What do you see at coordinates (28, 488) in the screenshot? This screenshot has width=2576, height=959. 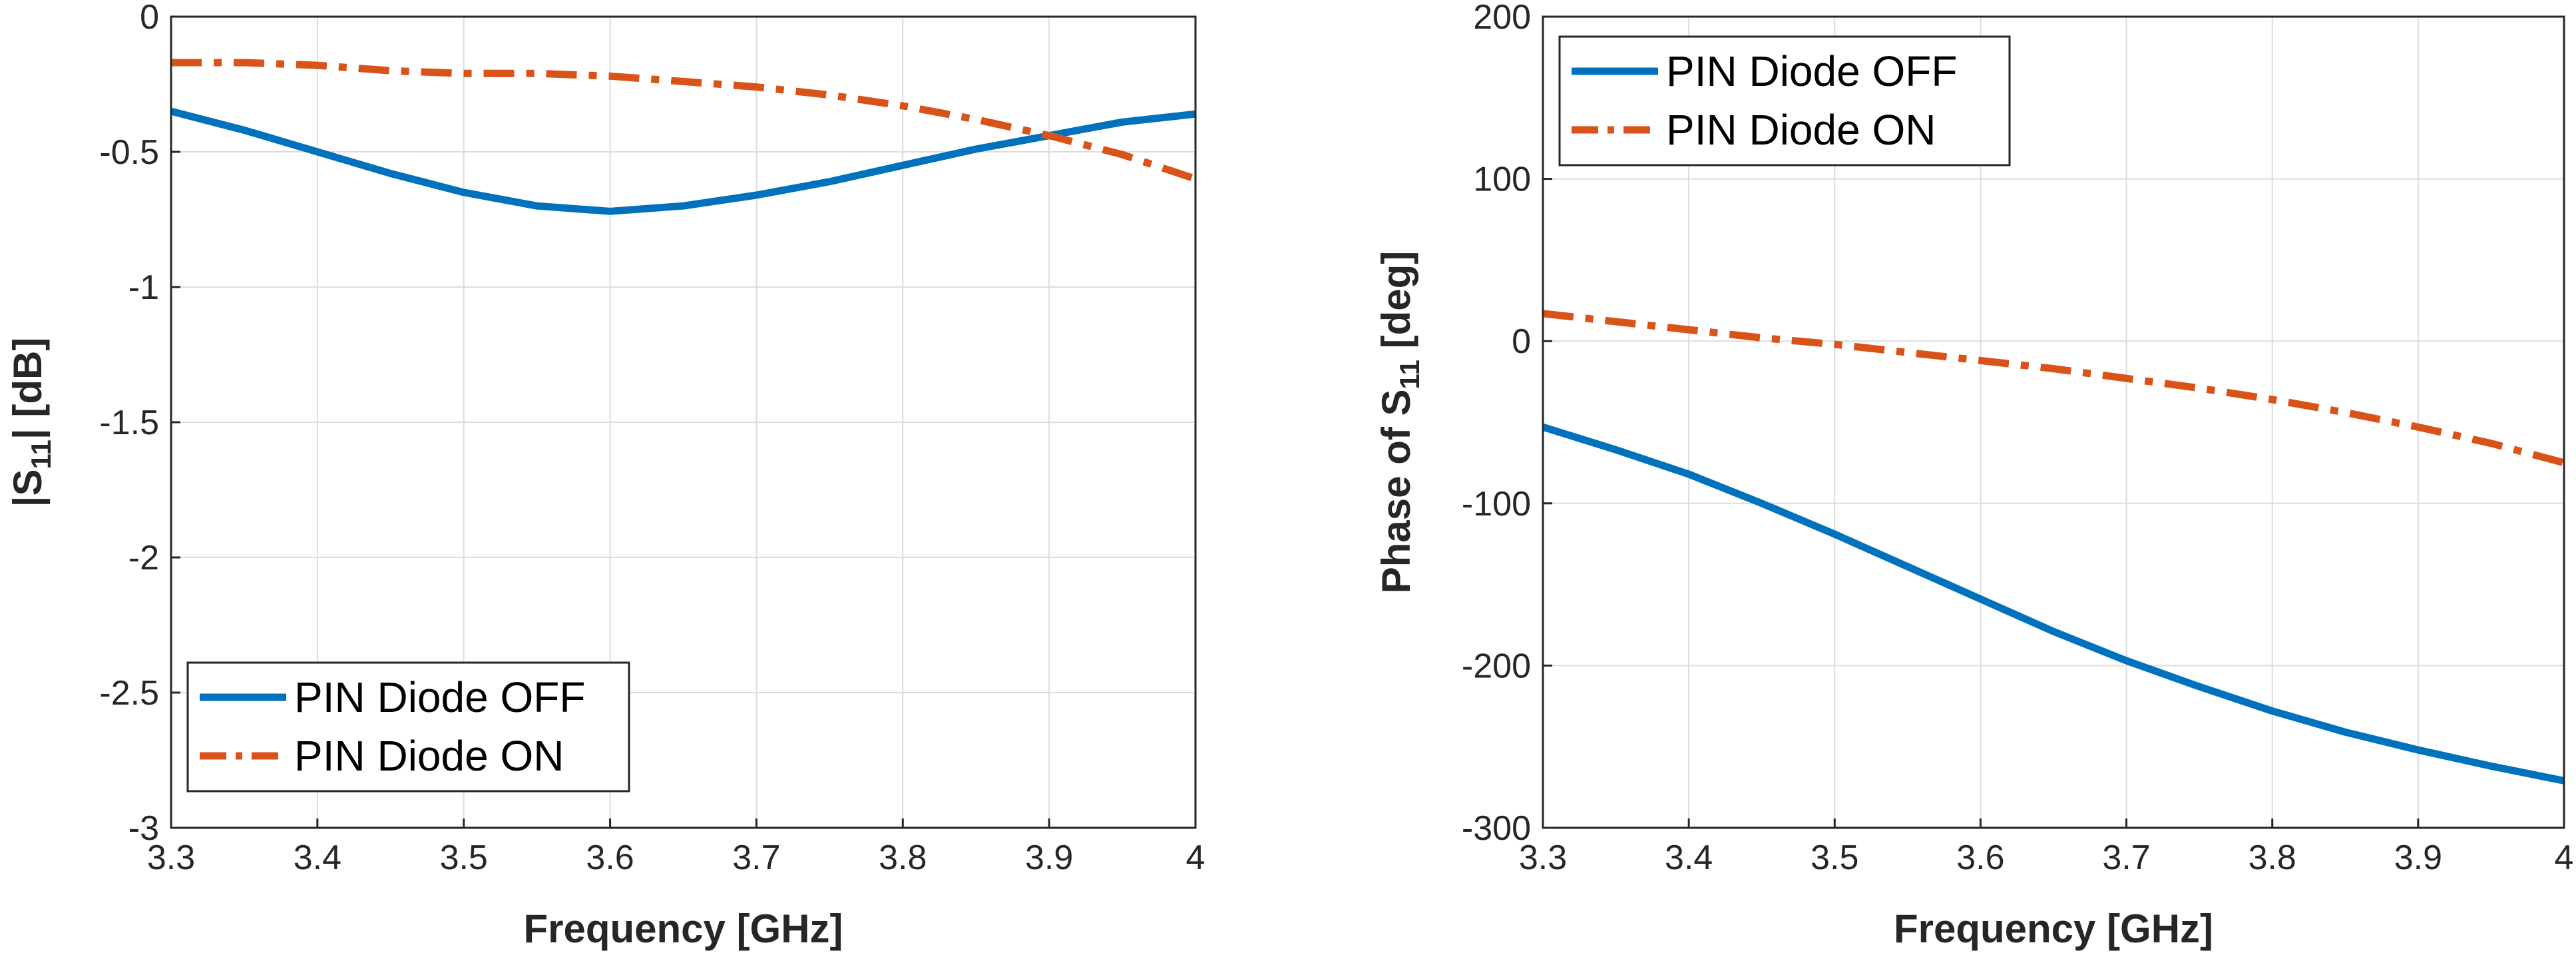 I see `ylabel-main: |S` at bounding box center [28, 488].